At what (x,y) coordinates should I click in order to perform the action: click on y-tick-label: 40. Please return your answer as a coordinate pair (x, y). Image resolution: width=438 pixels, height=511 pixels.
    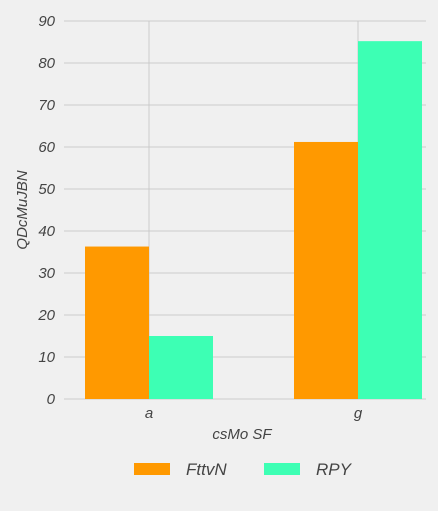
    Looking at the image, I should click on (46, 231).